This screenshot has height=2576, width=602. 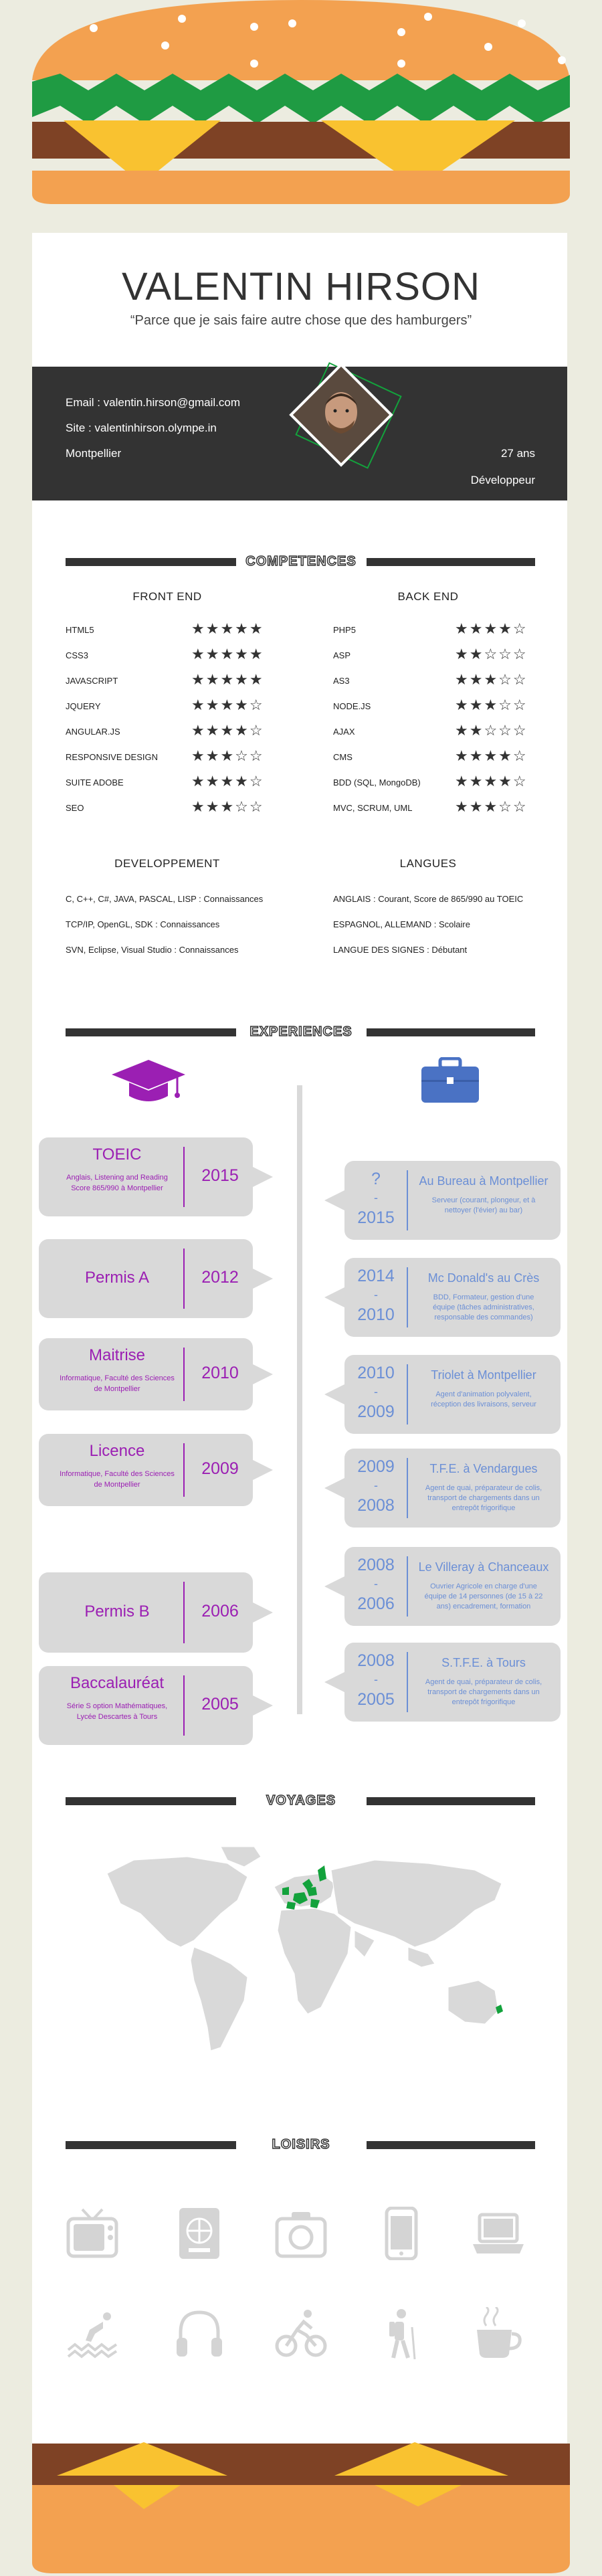 What do you see at coordinates (341, 681) in the screenshot?
I see `skill-label: AS3` at bounding box center [341, 681].